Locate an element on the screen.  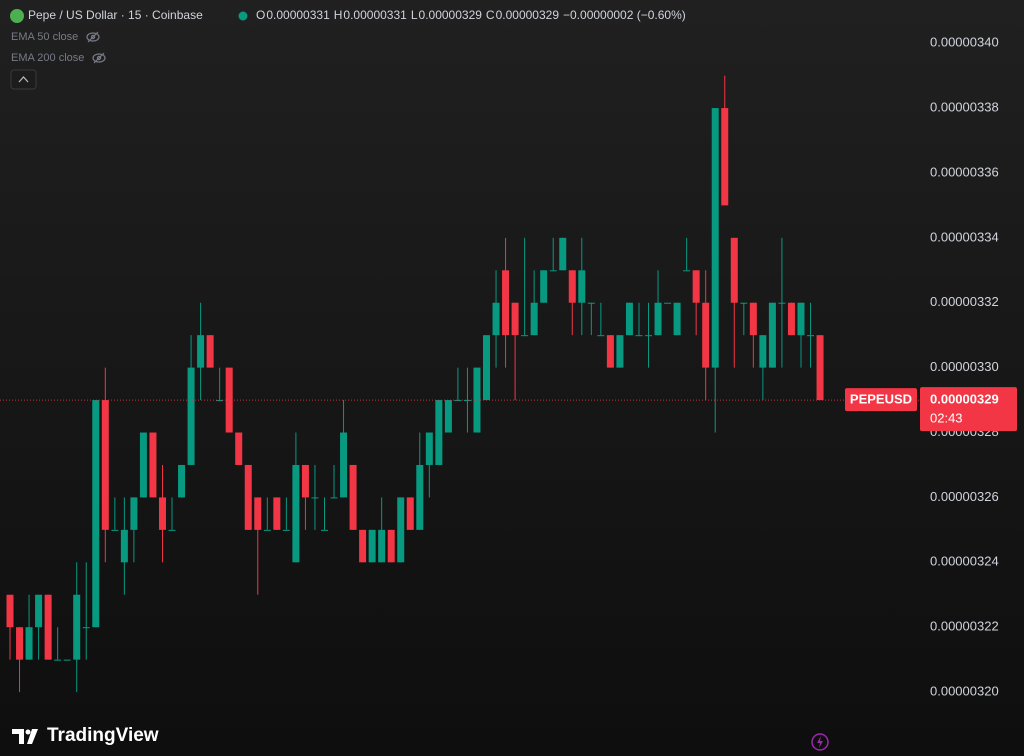
brand-name: TradingView is located at coordinates (103, 735).